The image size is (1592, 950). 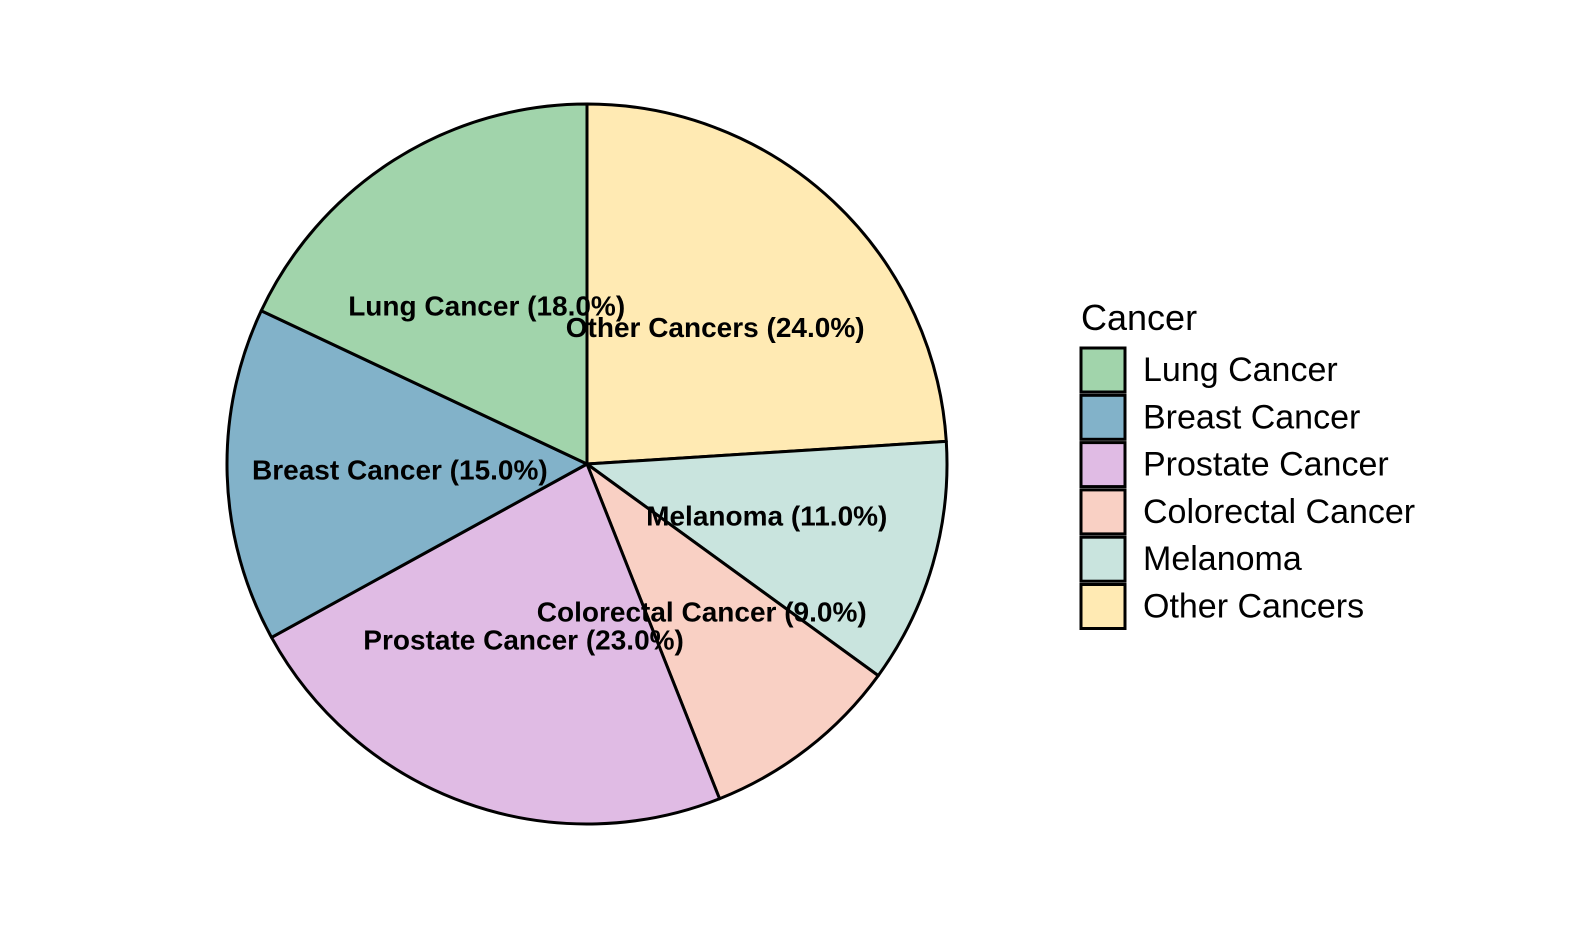 What do you see at coordinates (486, 305) in the screenshot?
I see `slice-label-lung-cancer: Lung Cancer (18.0%)` at bounding box center [486, 305].